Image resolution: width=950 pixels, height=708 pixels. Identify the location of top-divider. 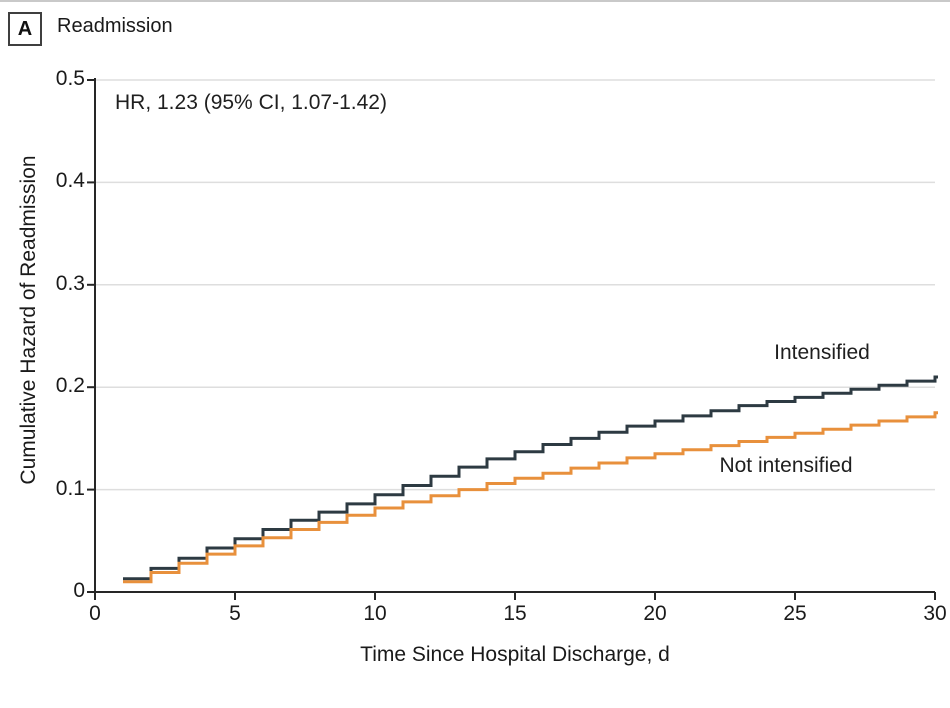
(475, 1).